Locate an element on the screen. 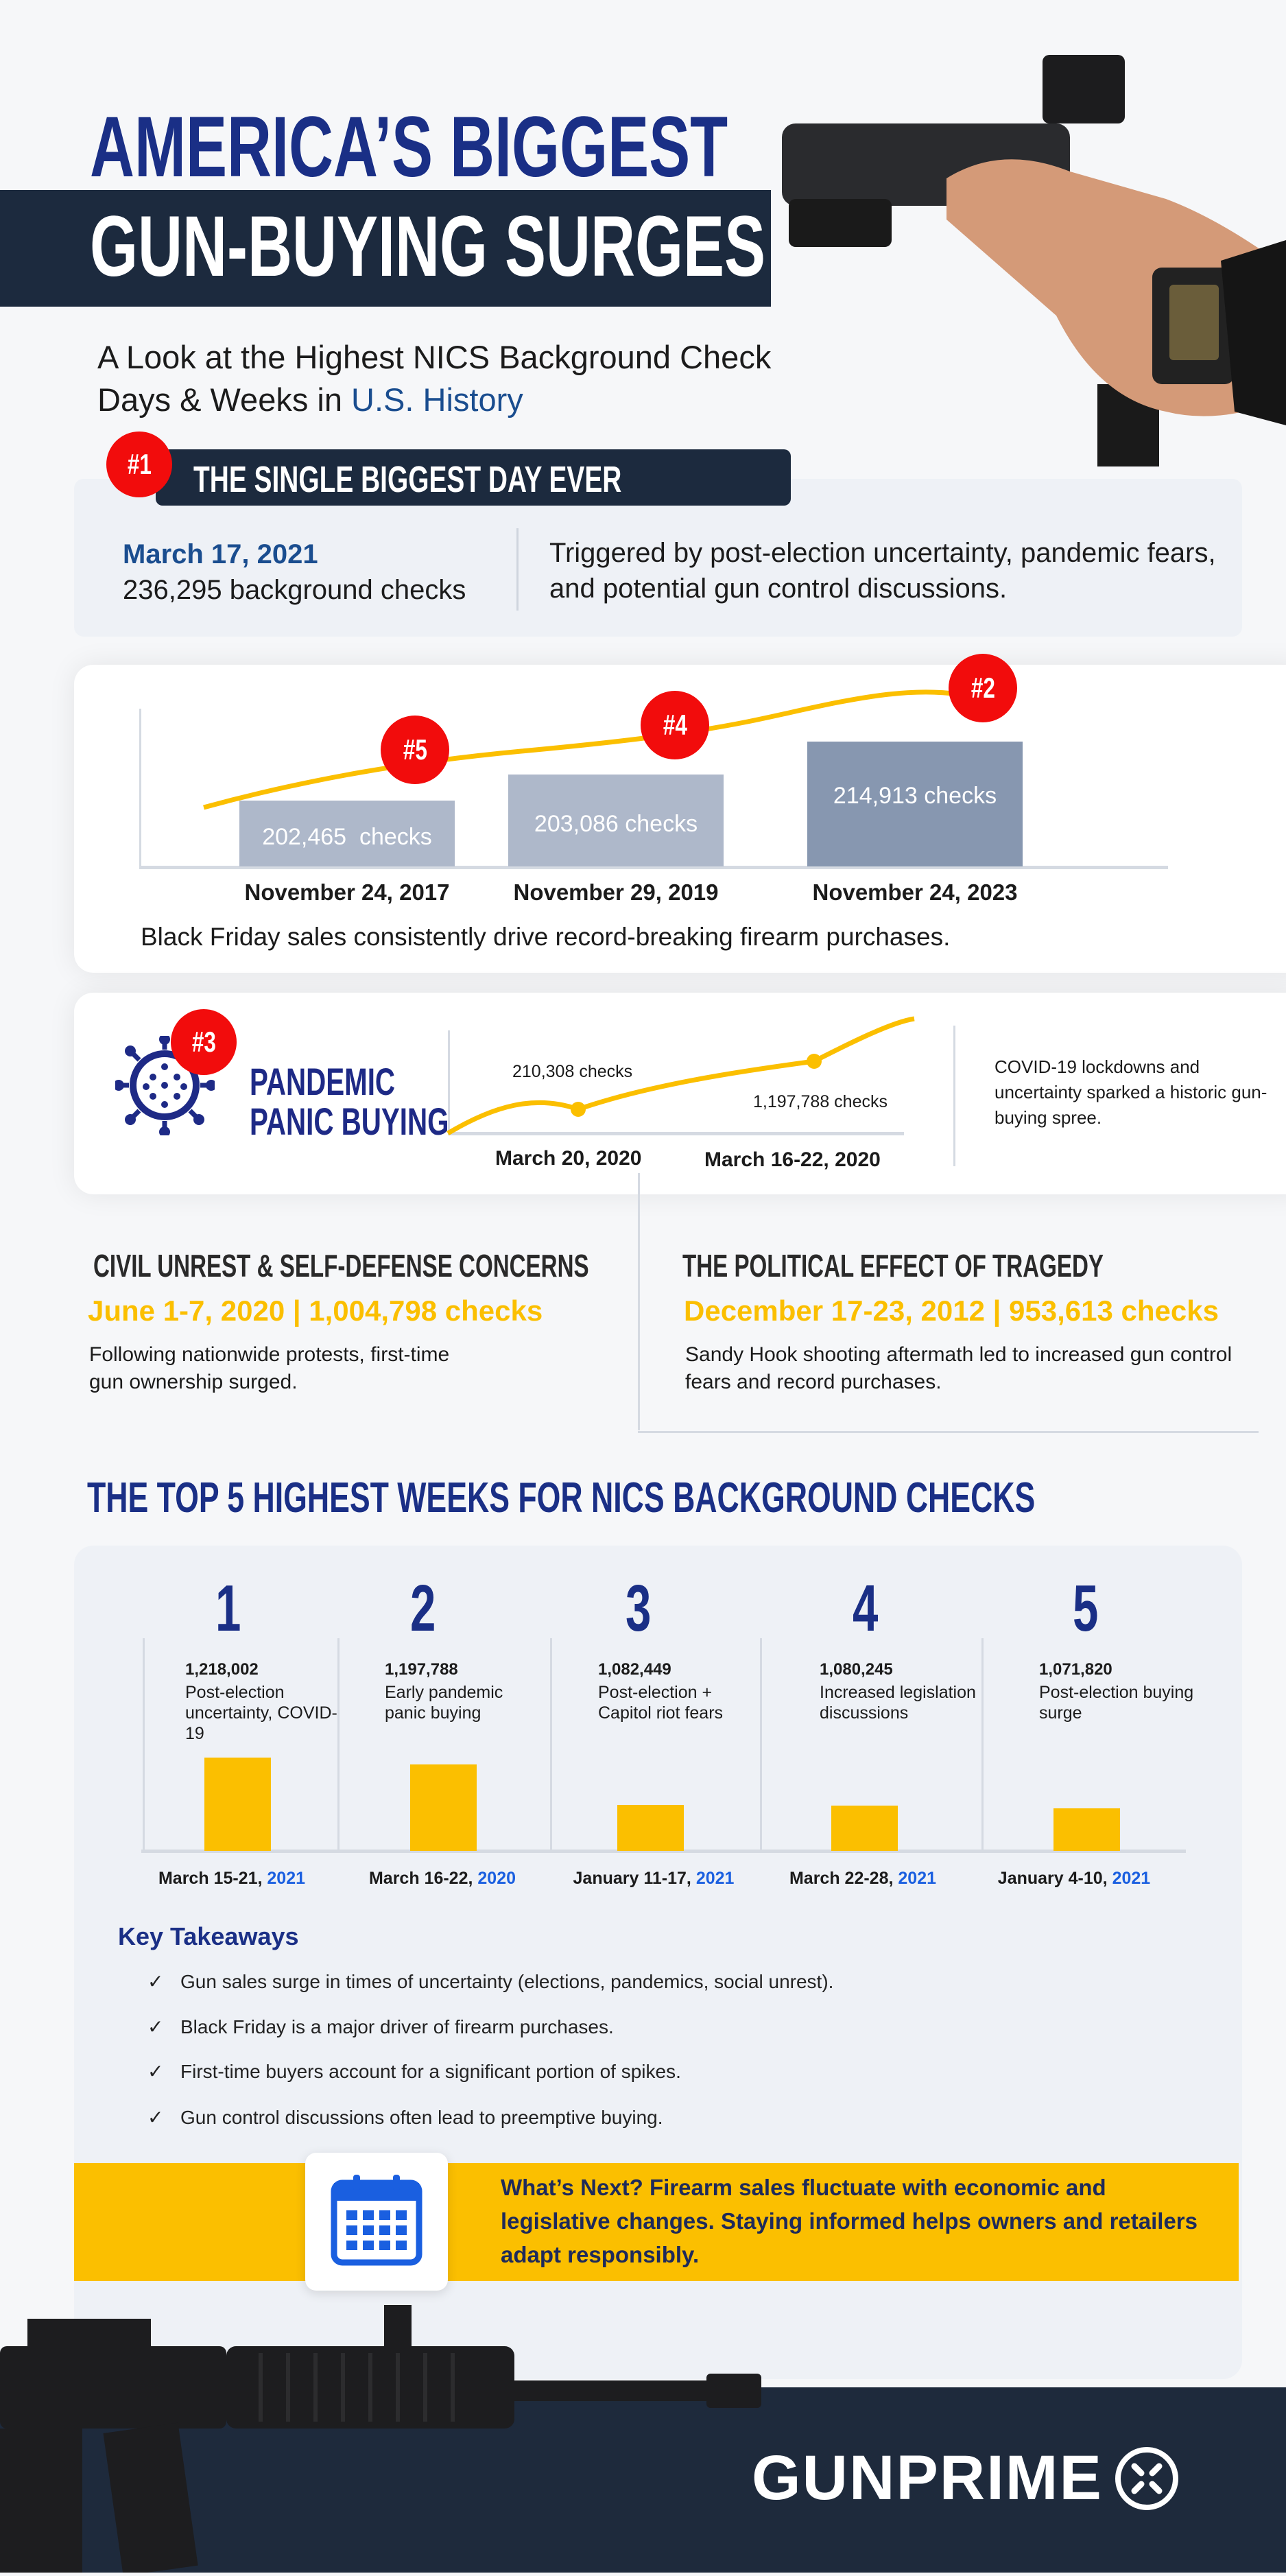 This screenshot has height=2576, width=1286. title-band is located at coordinates (385, 248).